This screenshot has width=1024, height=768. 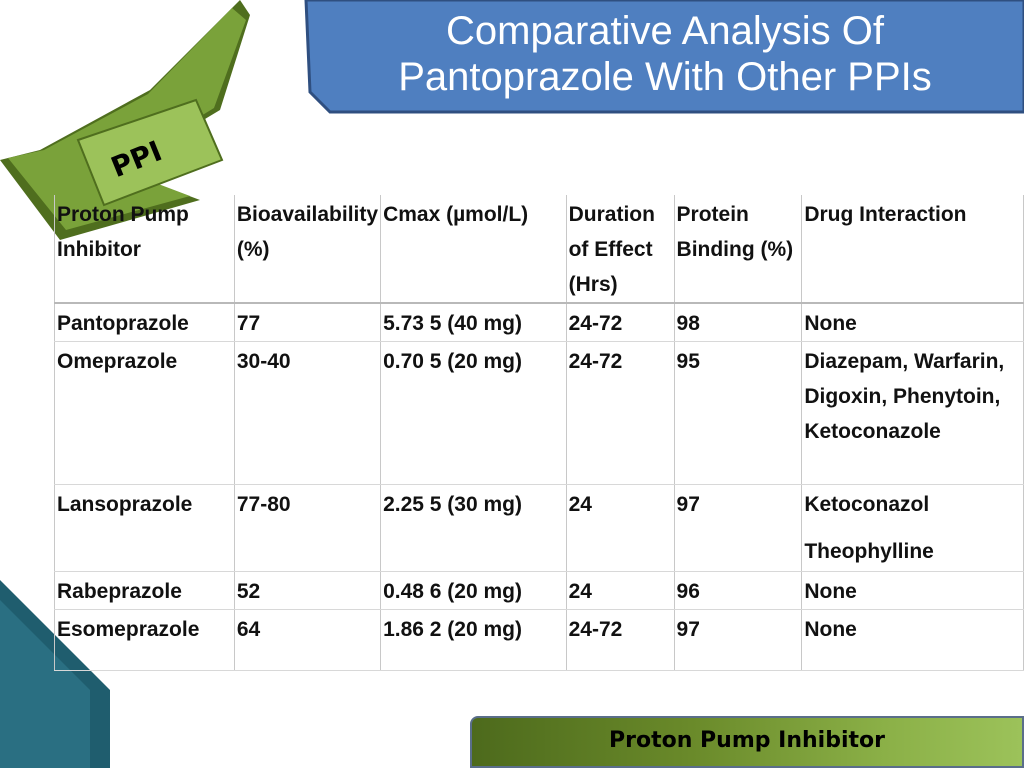 I want to click on table-cell: 77, so click(x=307, y=322).